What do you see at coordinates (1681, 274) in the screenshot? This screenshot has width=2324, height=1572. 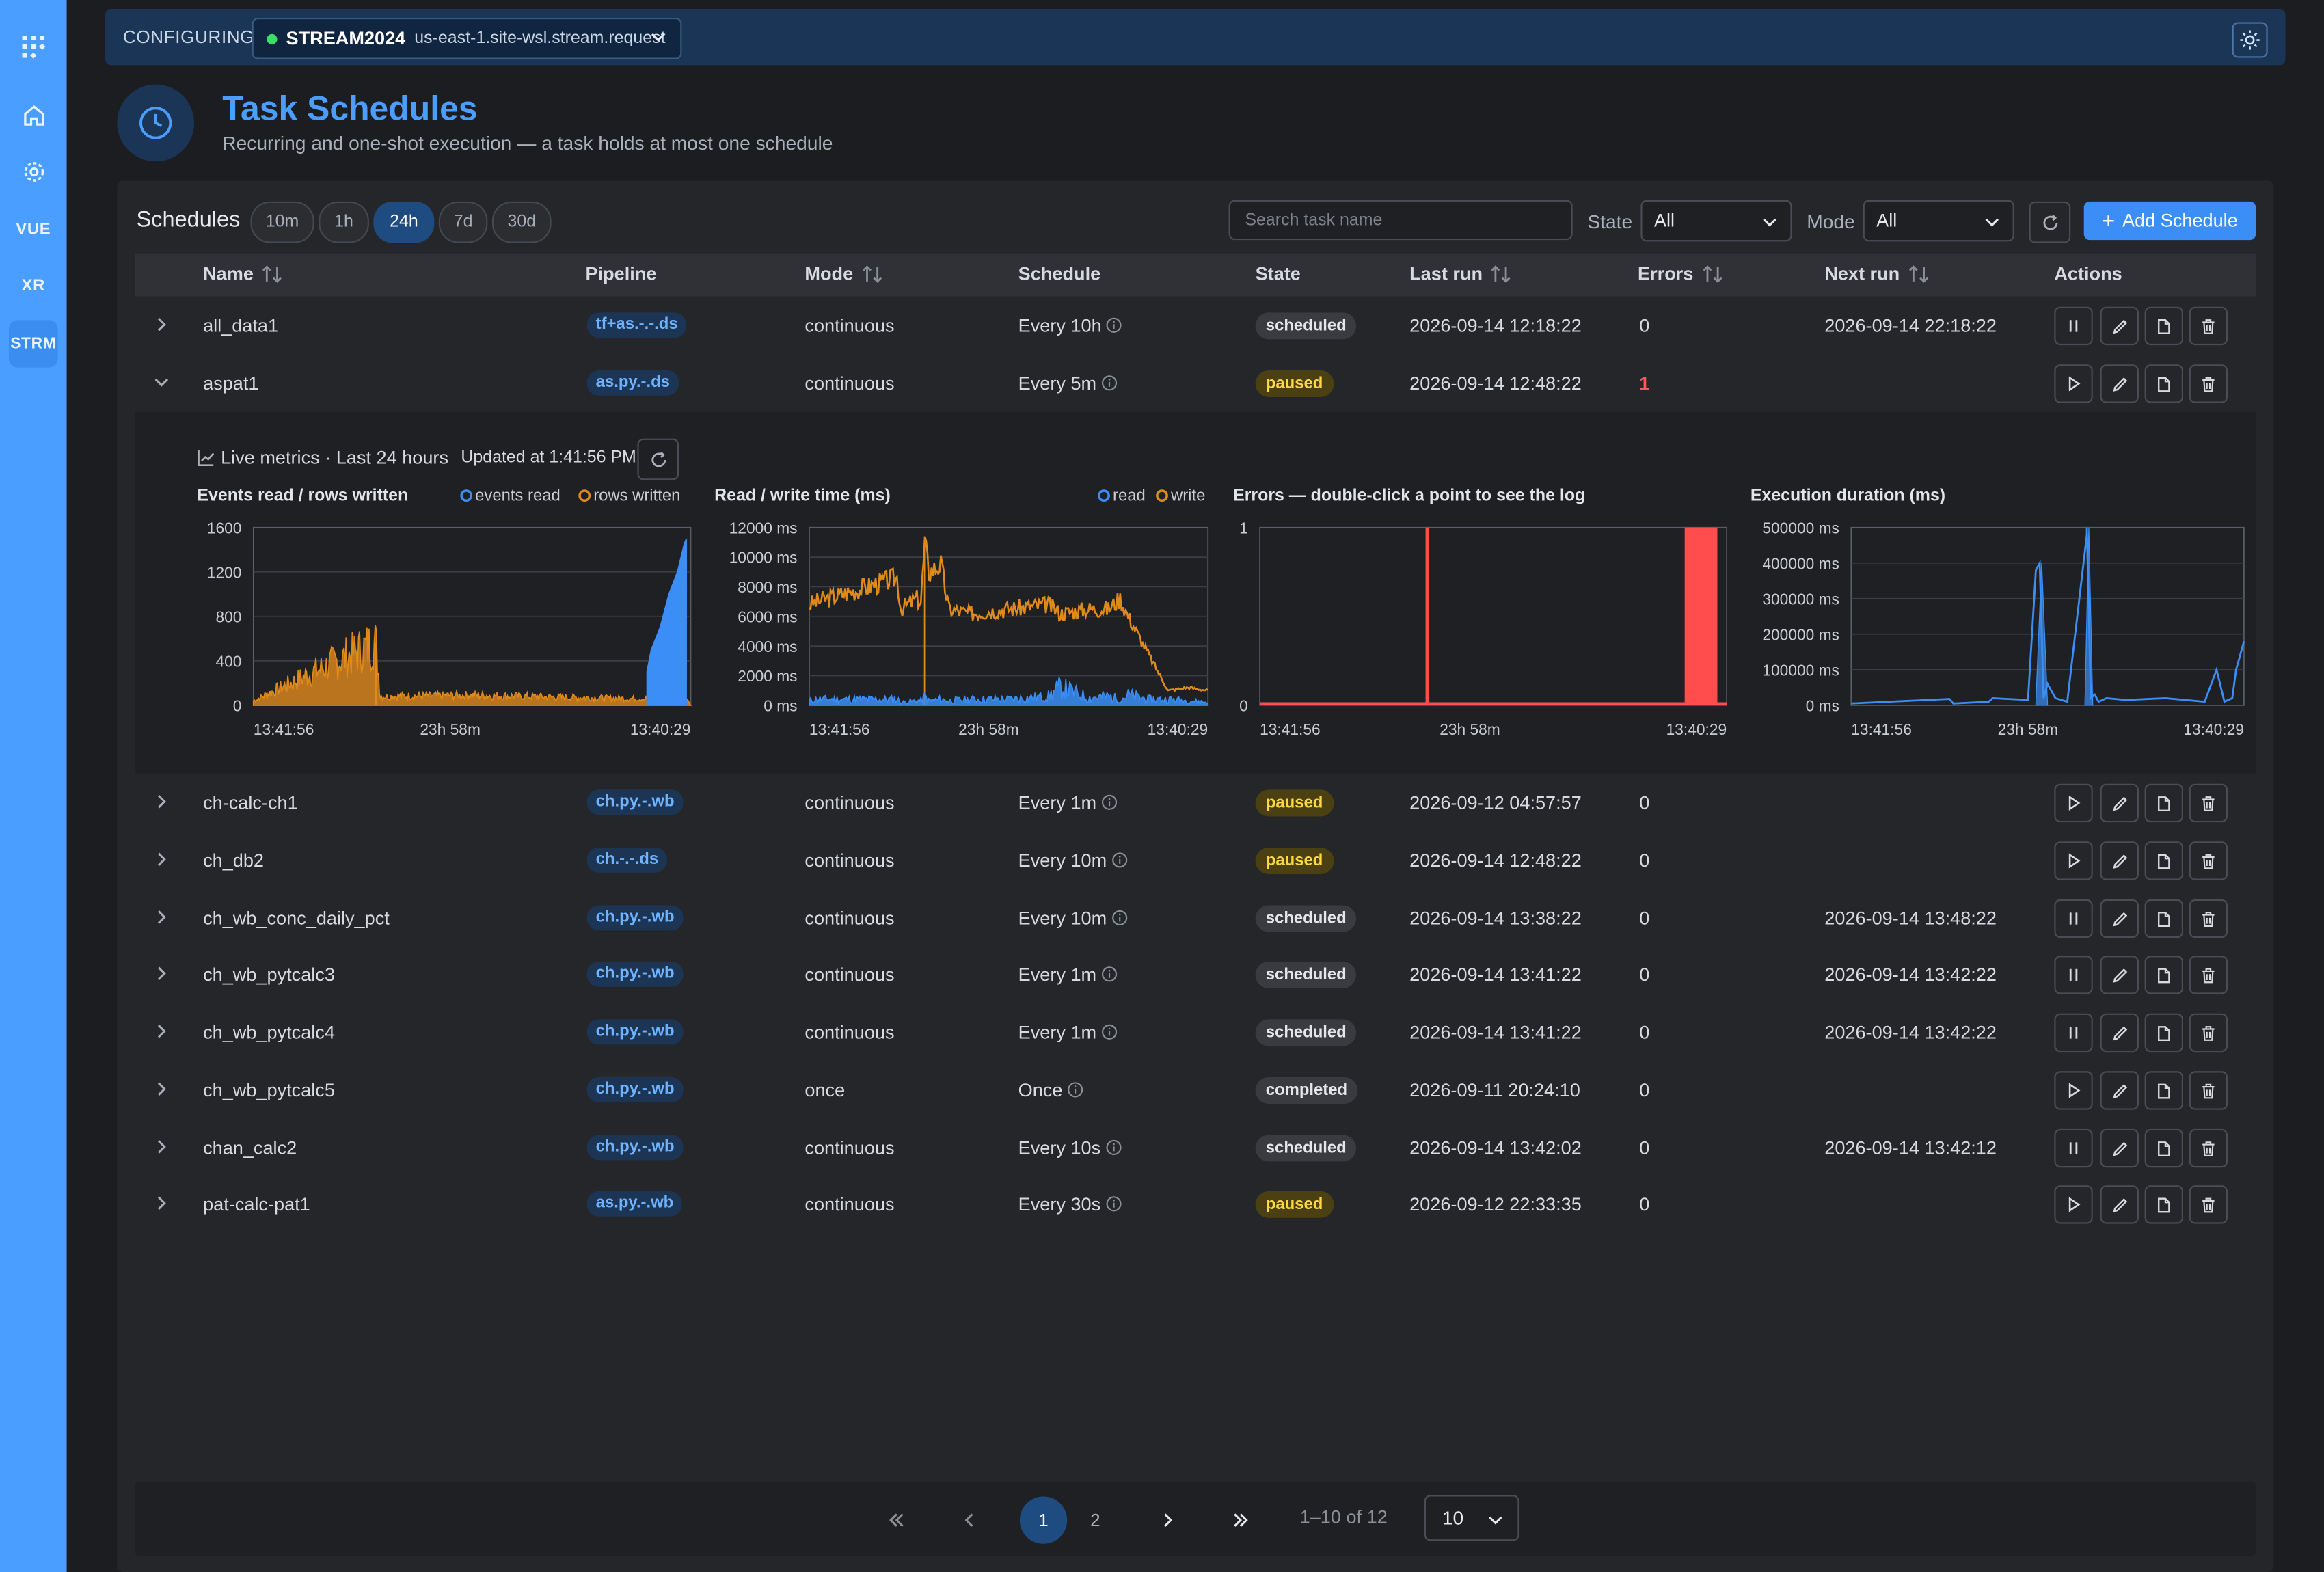 I see `column-errors: Errors` at bounding box center [1681, 274].